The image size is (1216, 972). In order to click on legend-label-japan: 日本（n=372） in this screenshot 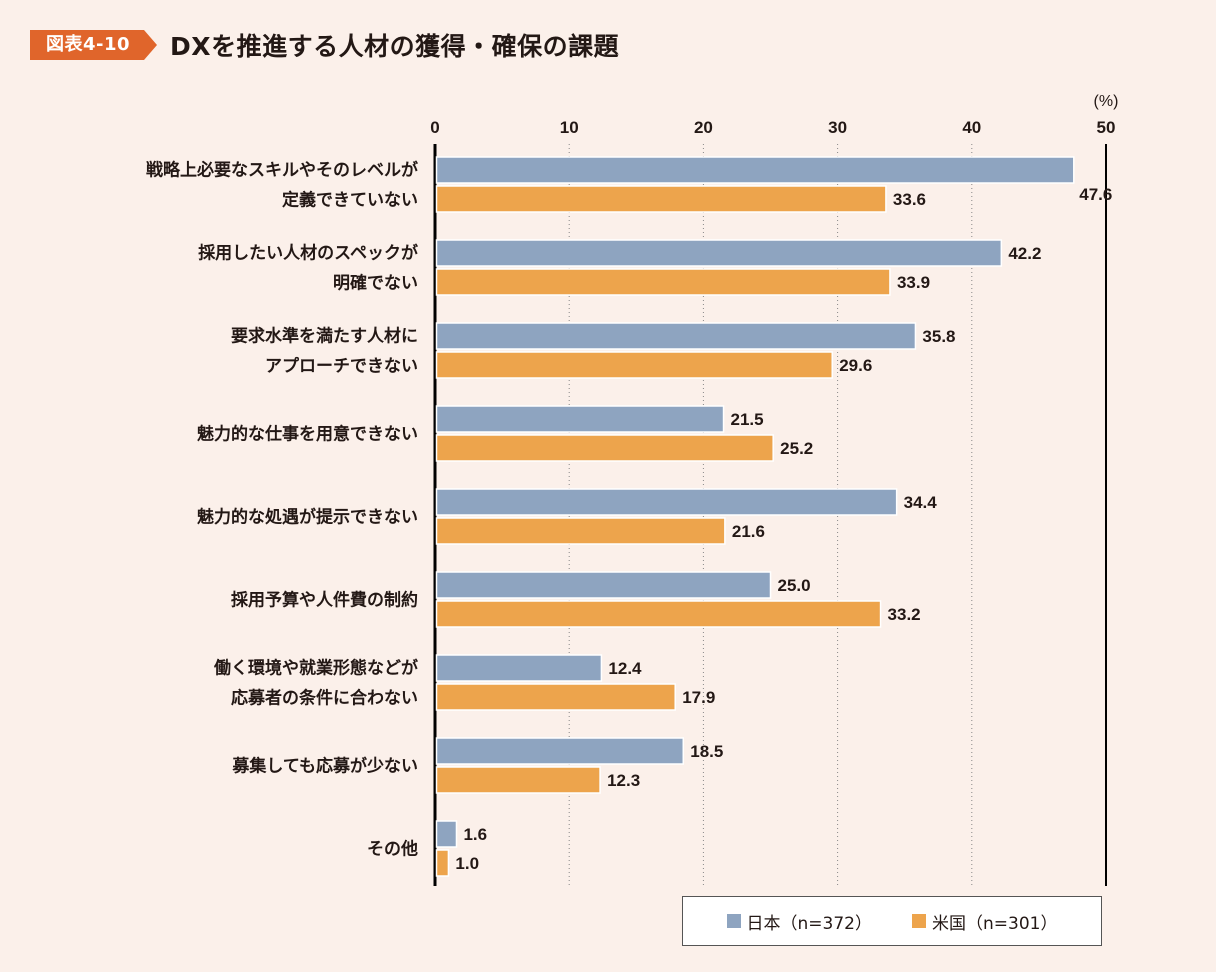, I will do `click(809, 923)`.